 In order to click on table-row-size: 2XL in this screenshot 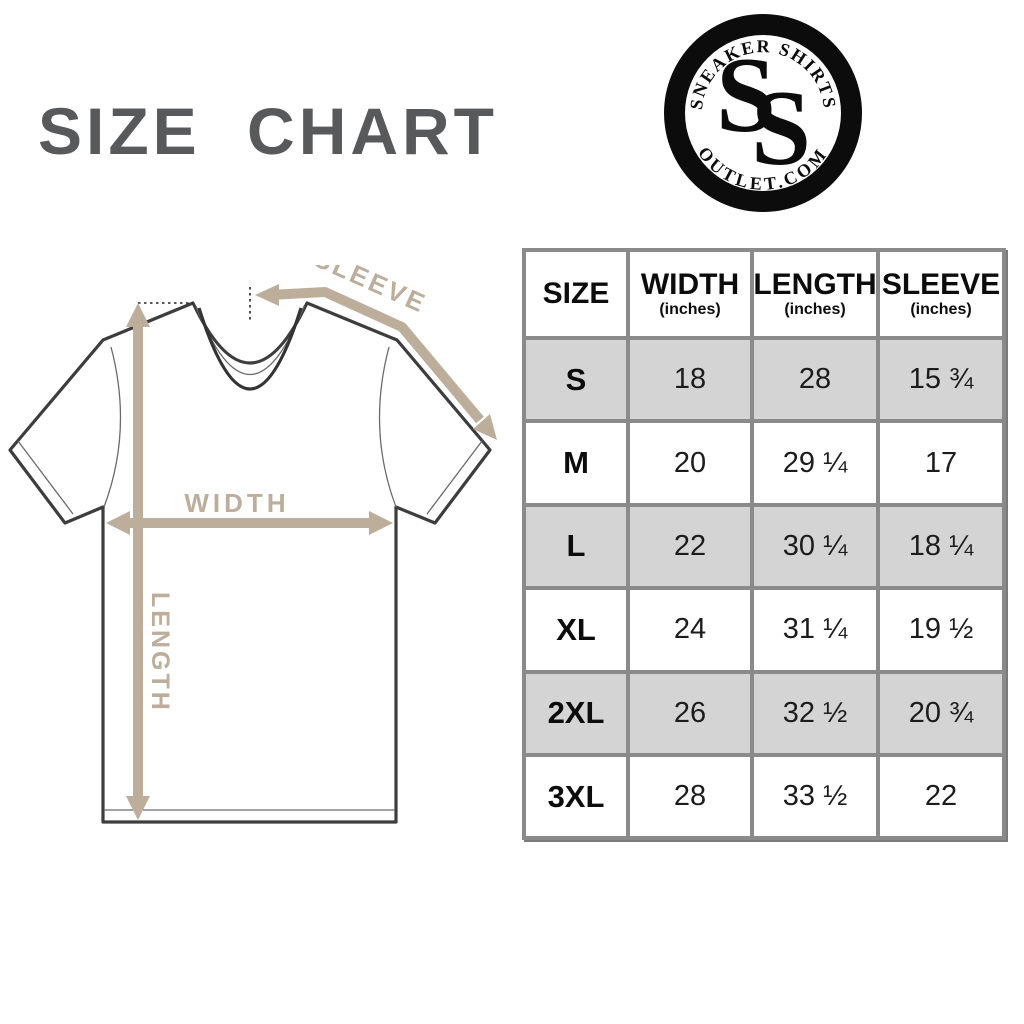, I will do `click(576, 713)`.